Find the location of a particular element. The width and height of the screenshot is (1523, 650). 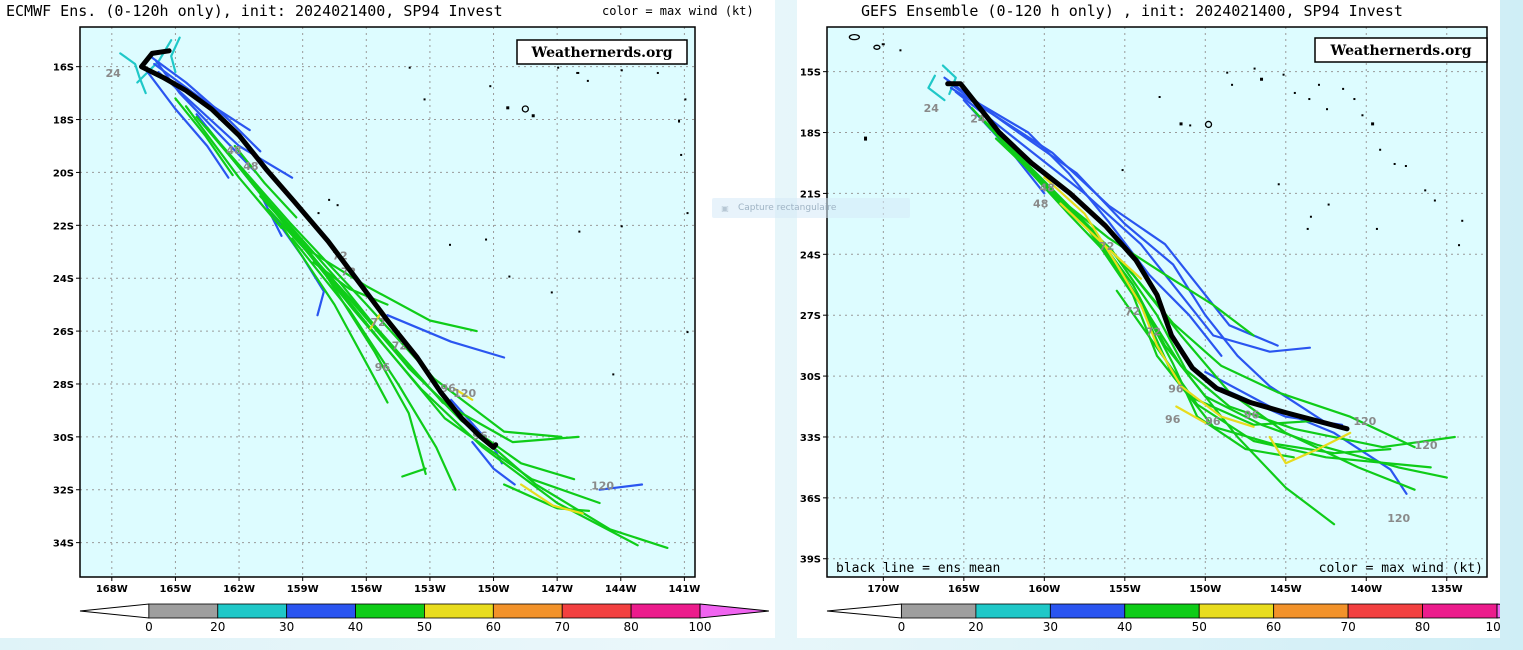

island-atoll is located at coordinates (1208, 124).